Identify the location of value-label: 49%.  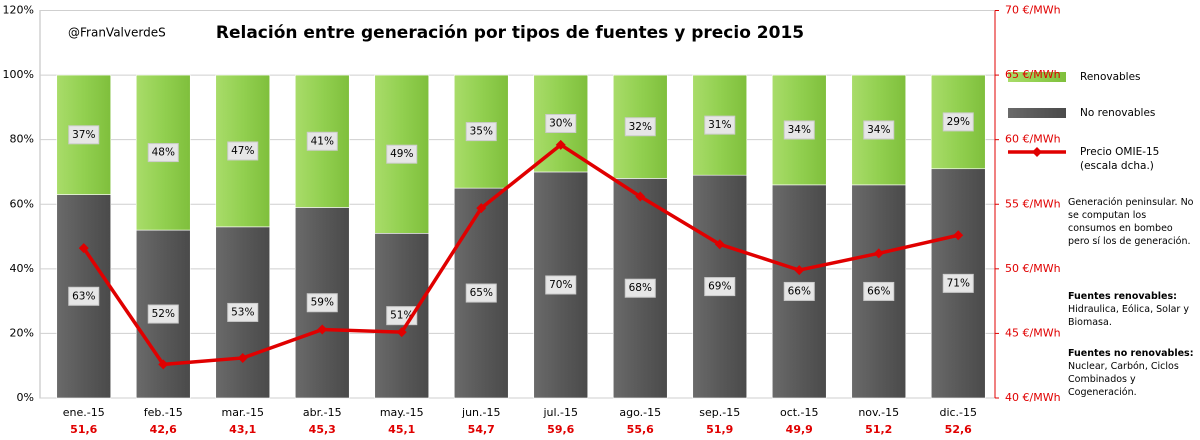
(401, 154).